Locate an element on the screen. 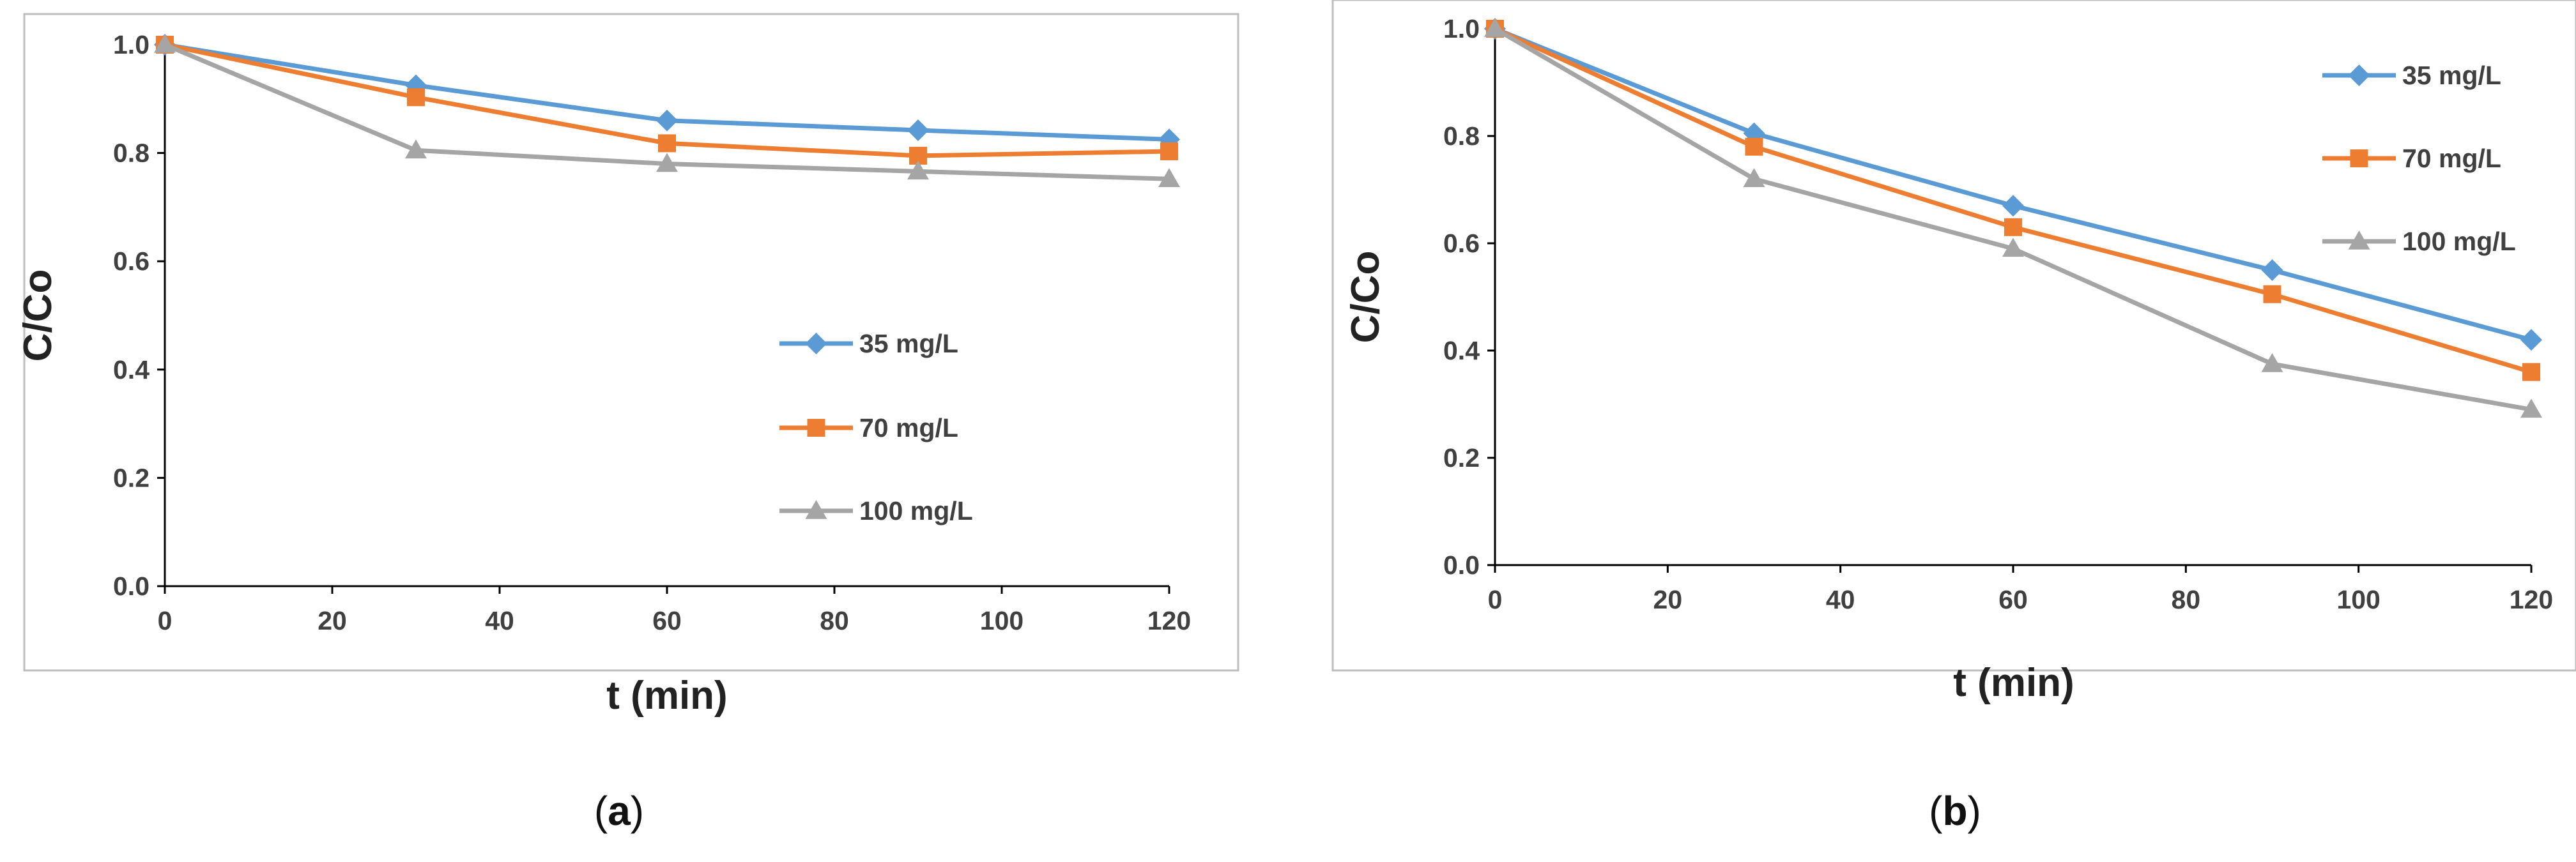 The width and height of the screenshot is (2576, 862). panel-caption: (b) is located at coordinates (1955, 811).